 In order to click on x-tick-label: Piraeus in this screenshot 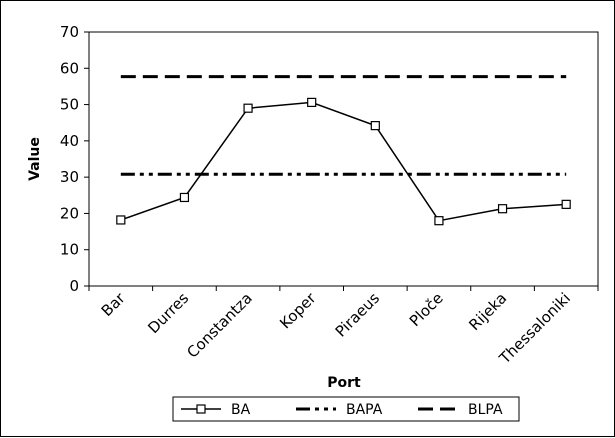, I will do `click(358, 315)`.